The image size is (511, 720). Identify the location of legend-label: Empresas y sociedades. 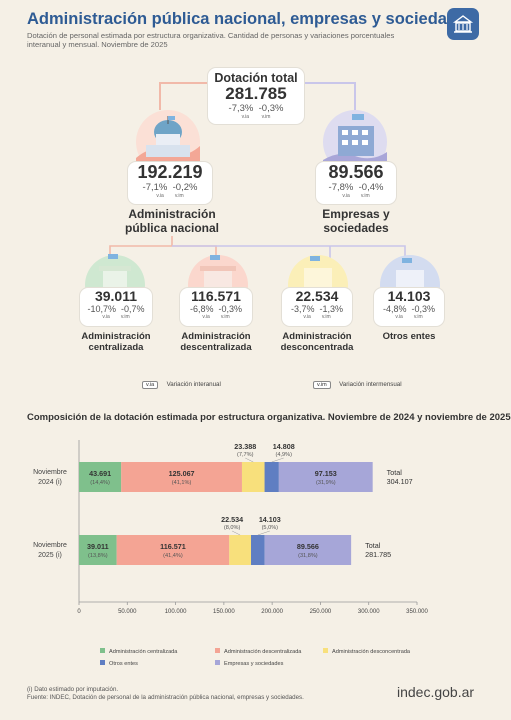
(254, 664).